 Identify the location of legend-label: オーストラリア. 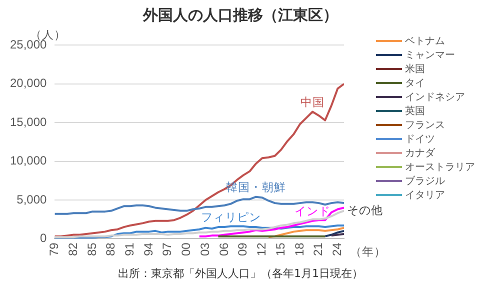
(440, 167).